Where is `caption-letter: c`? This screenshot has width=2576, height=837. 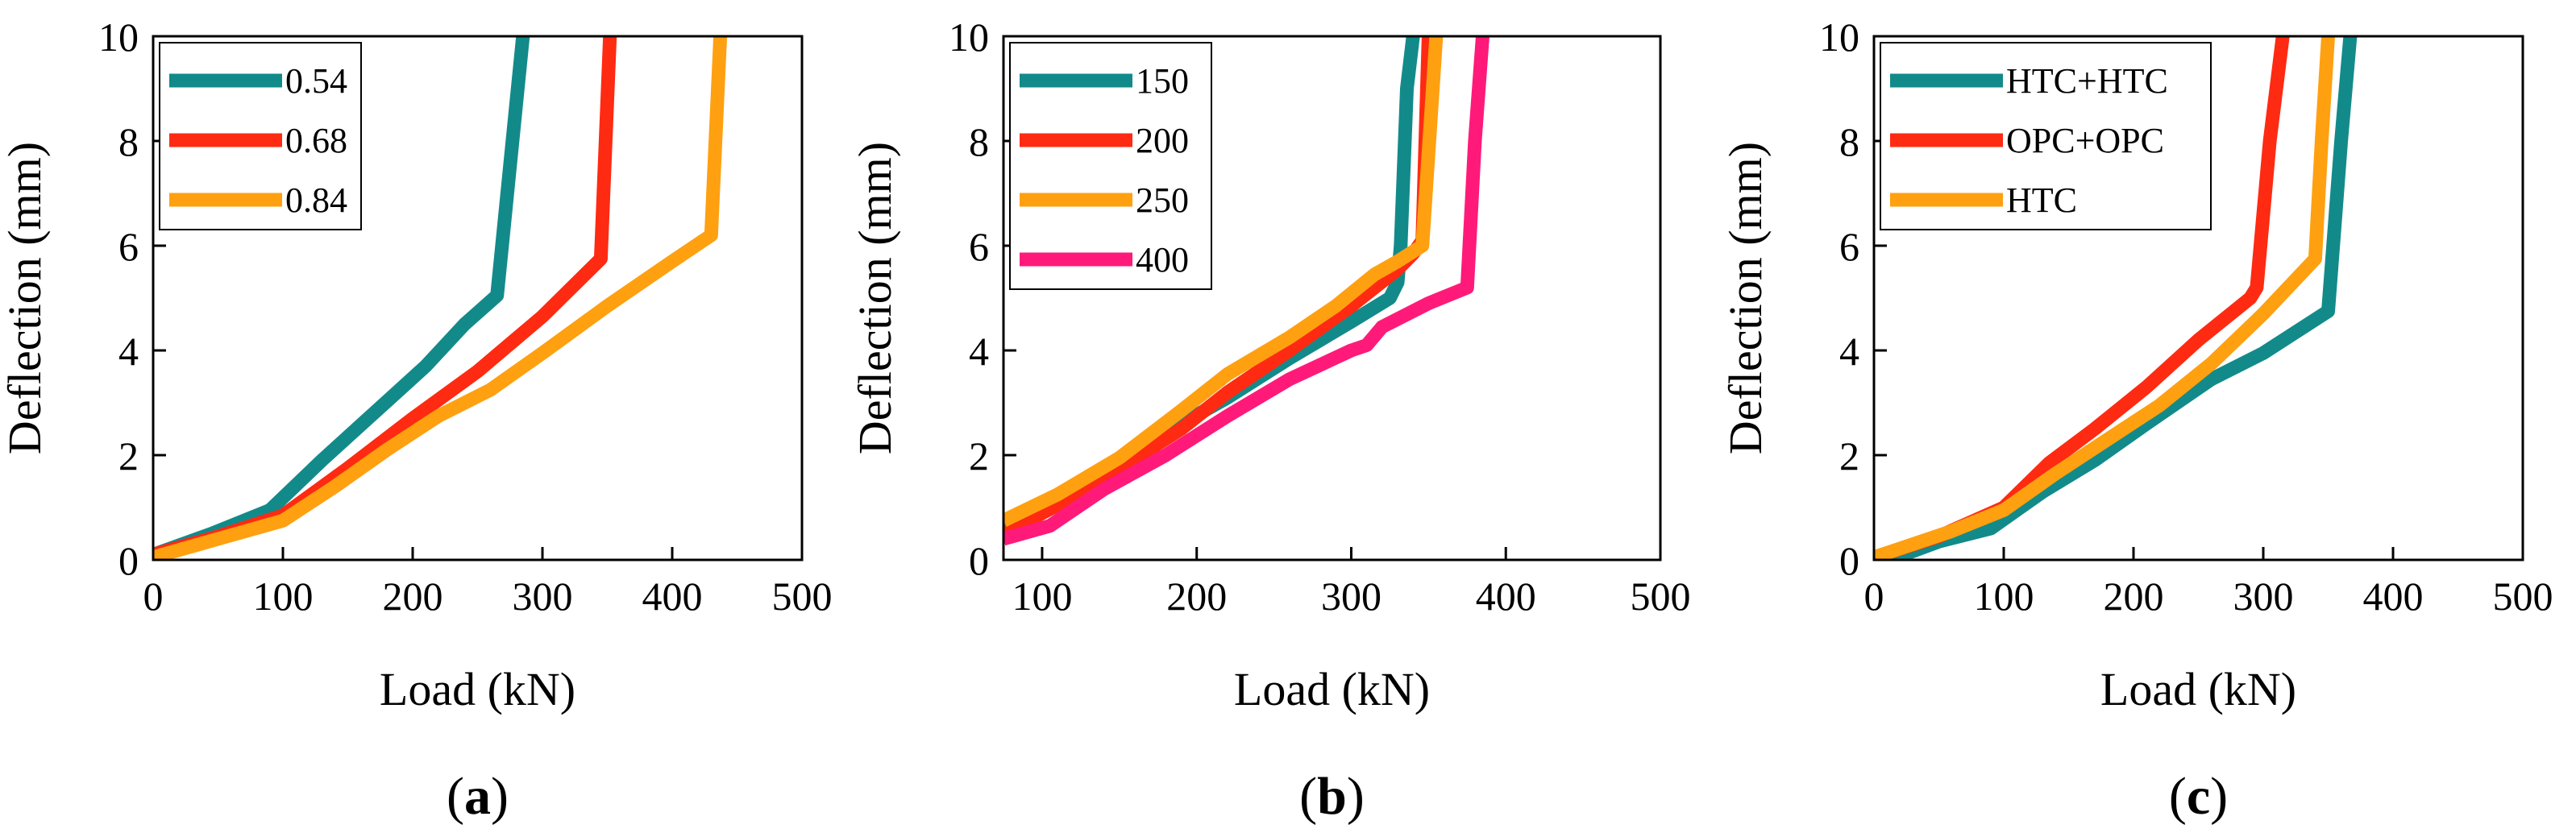 caption-letter: c is located at coordinates (2198, 797).